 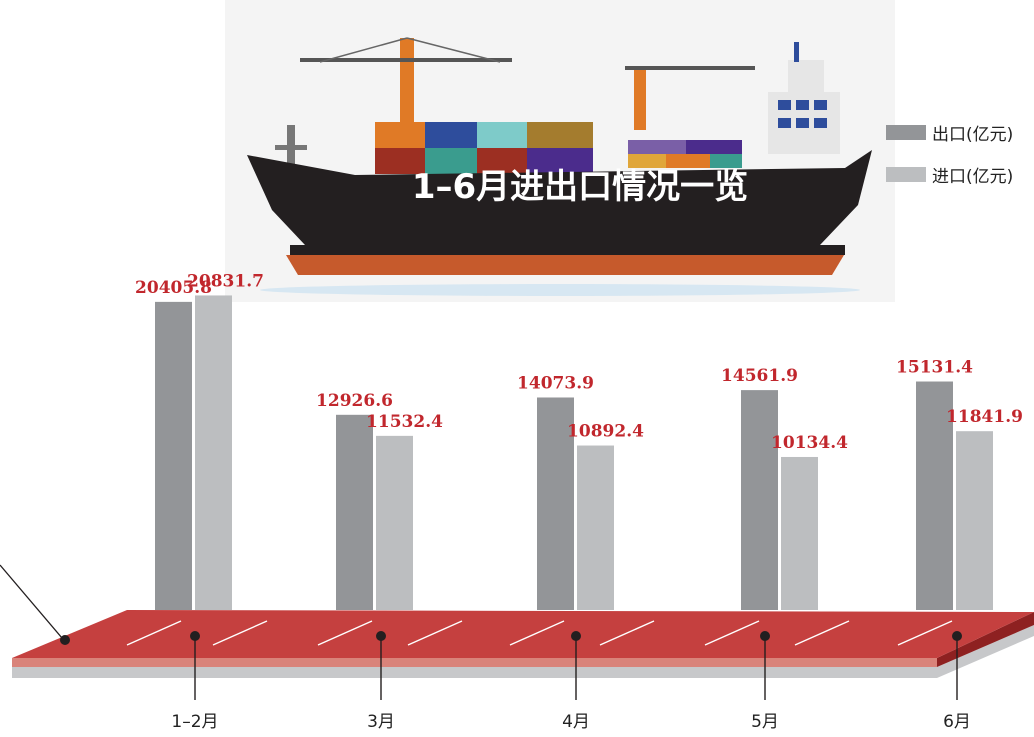 I want to click on leader-line, so click(x=31, y=601).